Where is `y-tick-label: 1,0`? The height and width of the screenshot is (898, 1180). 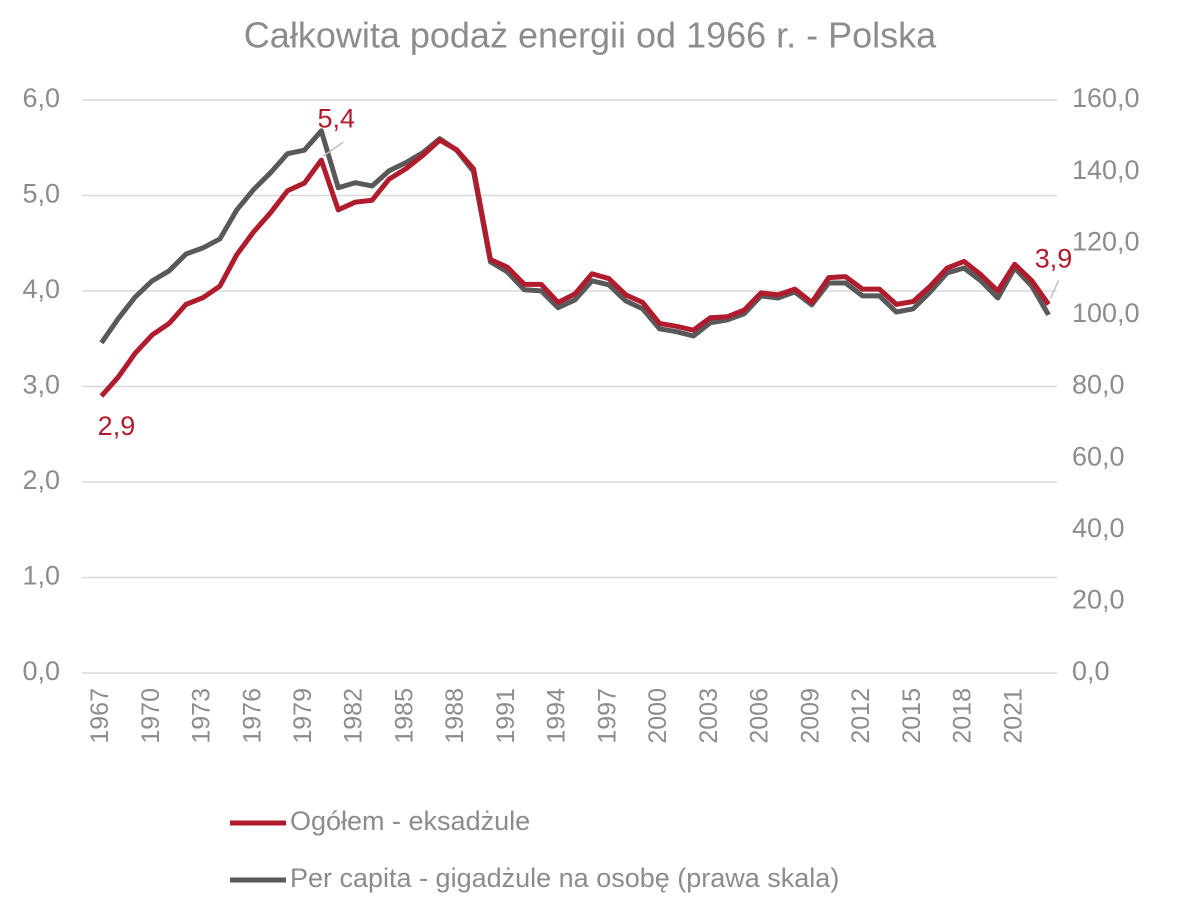
y-tick-label: 1,0 is located at coordinates (41, 576).